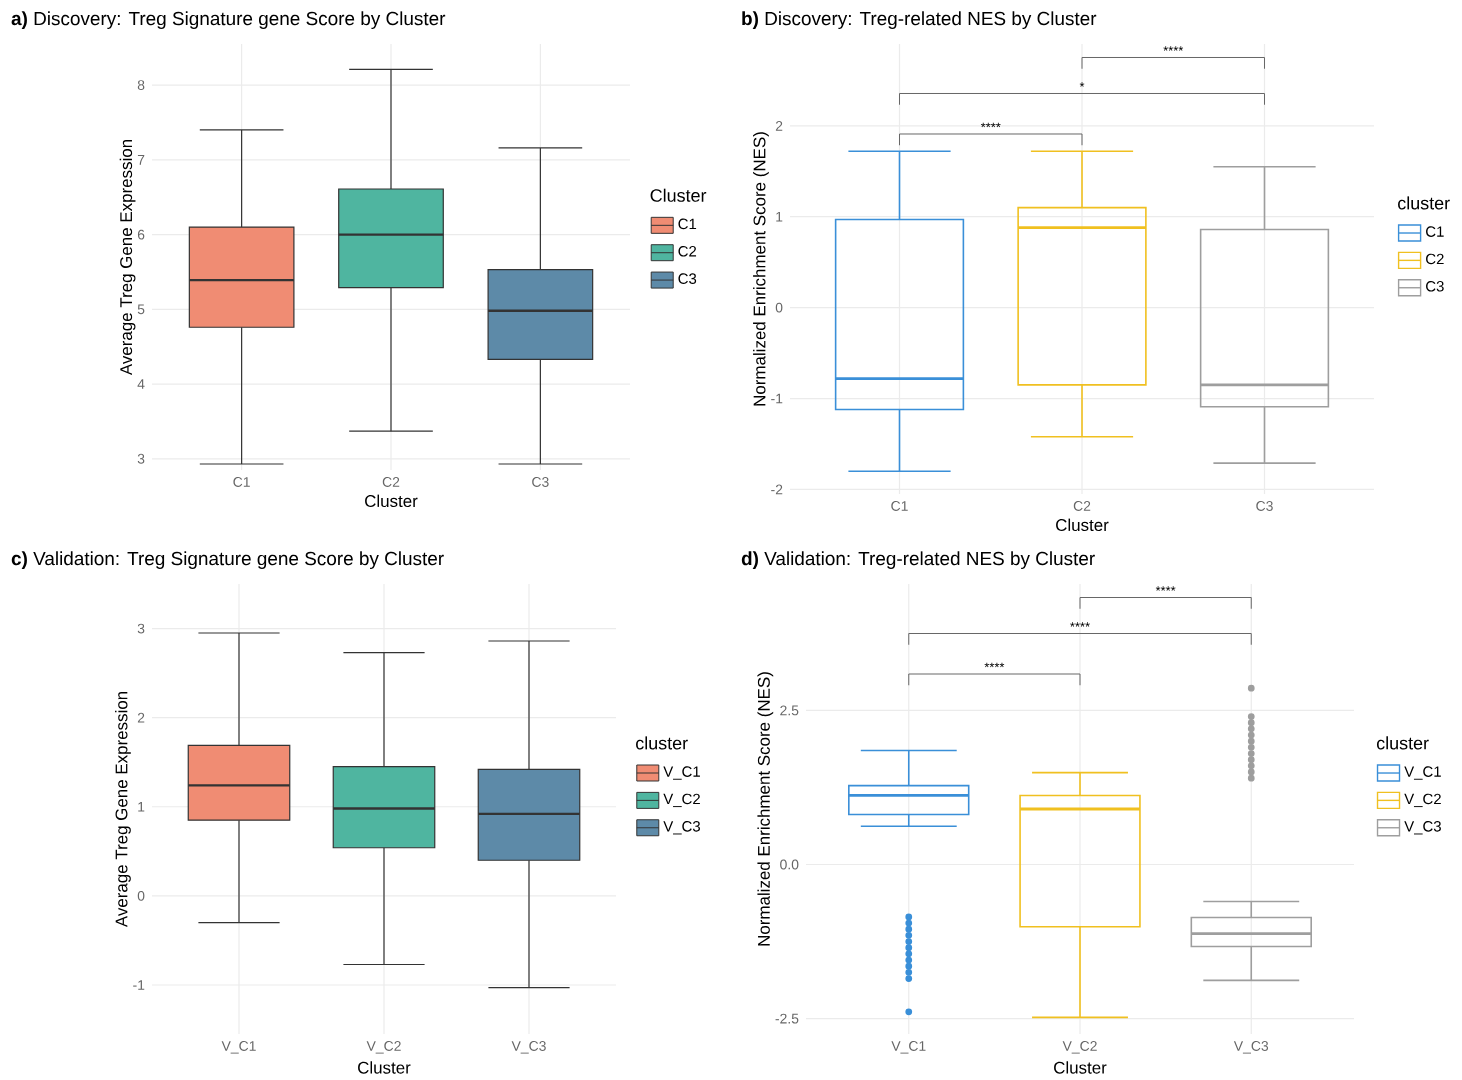 The height and width of the screenshot is (1080, 1462). Describe the element at coordinates (678, 195) in the screenshot. I see `legend-title: Cluster` at that location.